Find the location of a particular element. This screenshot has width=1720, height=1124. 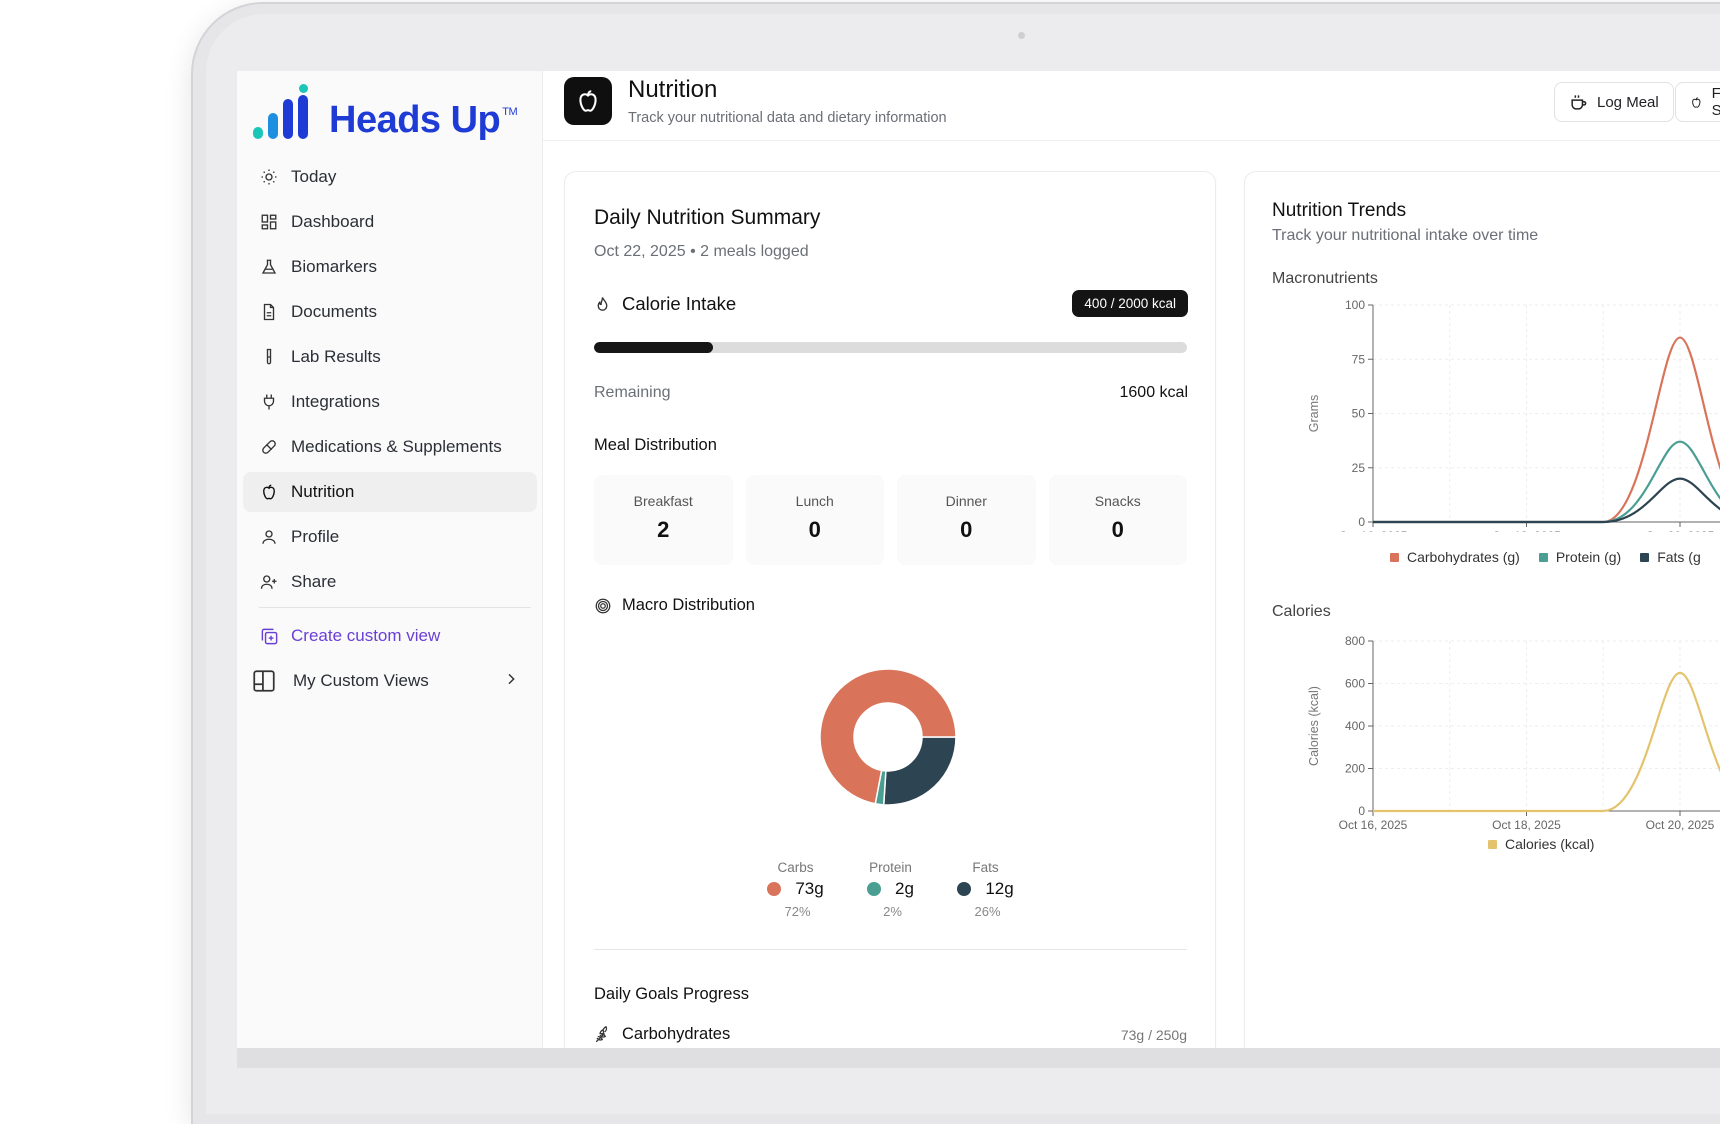

trends-subtitle: Track your nutritional intake over time is located at coordinates (1405, 235).